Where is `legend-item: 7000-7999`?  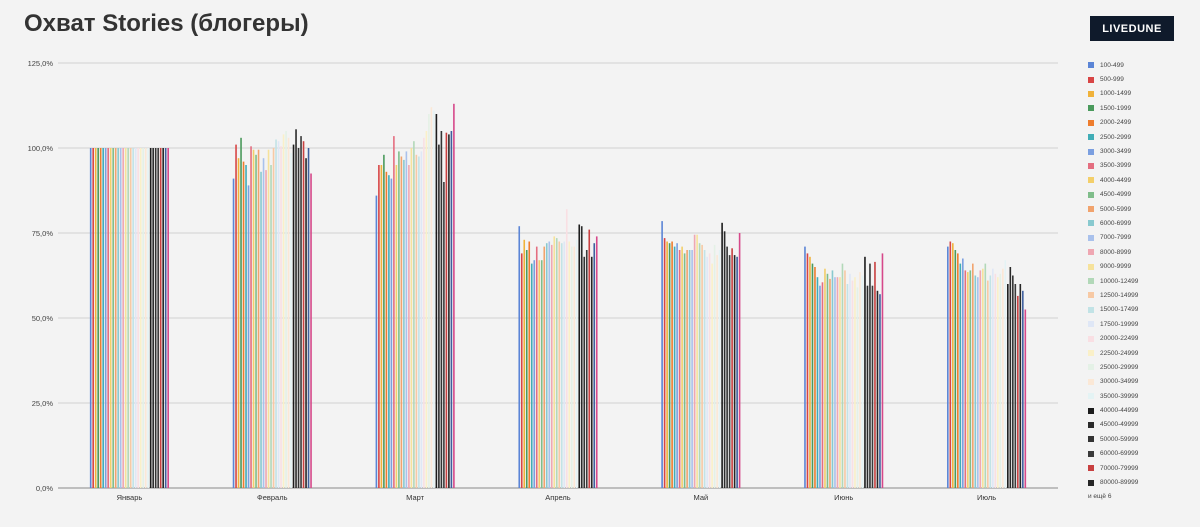 legend-item: 7000-7999 is located at coordinates (1143, 238).